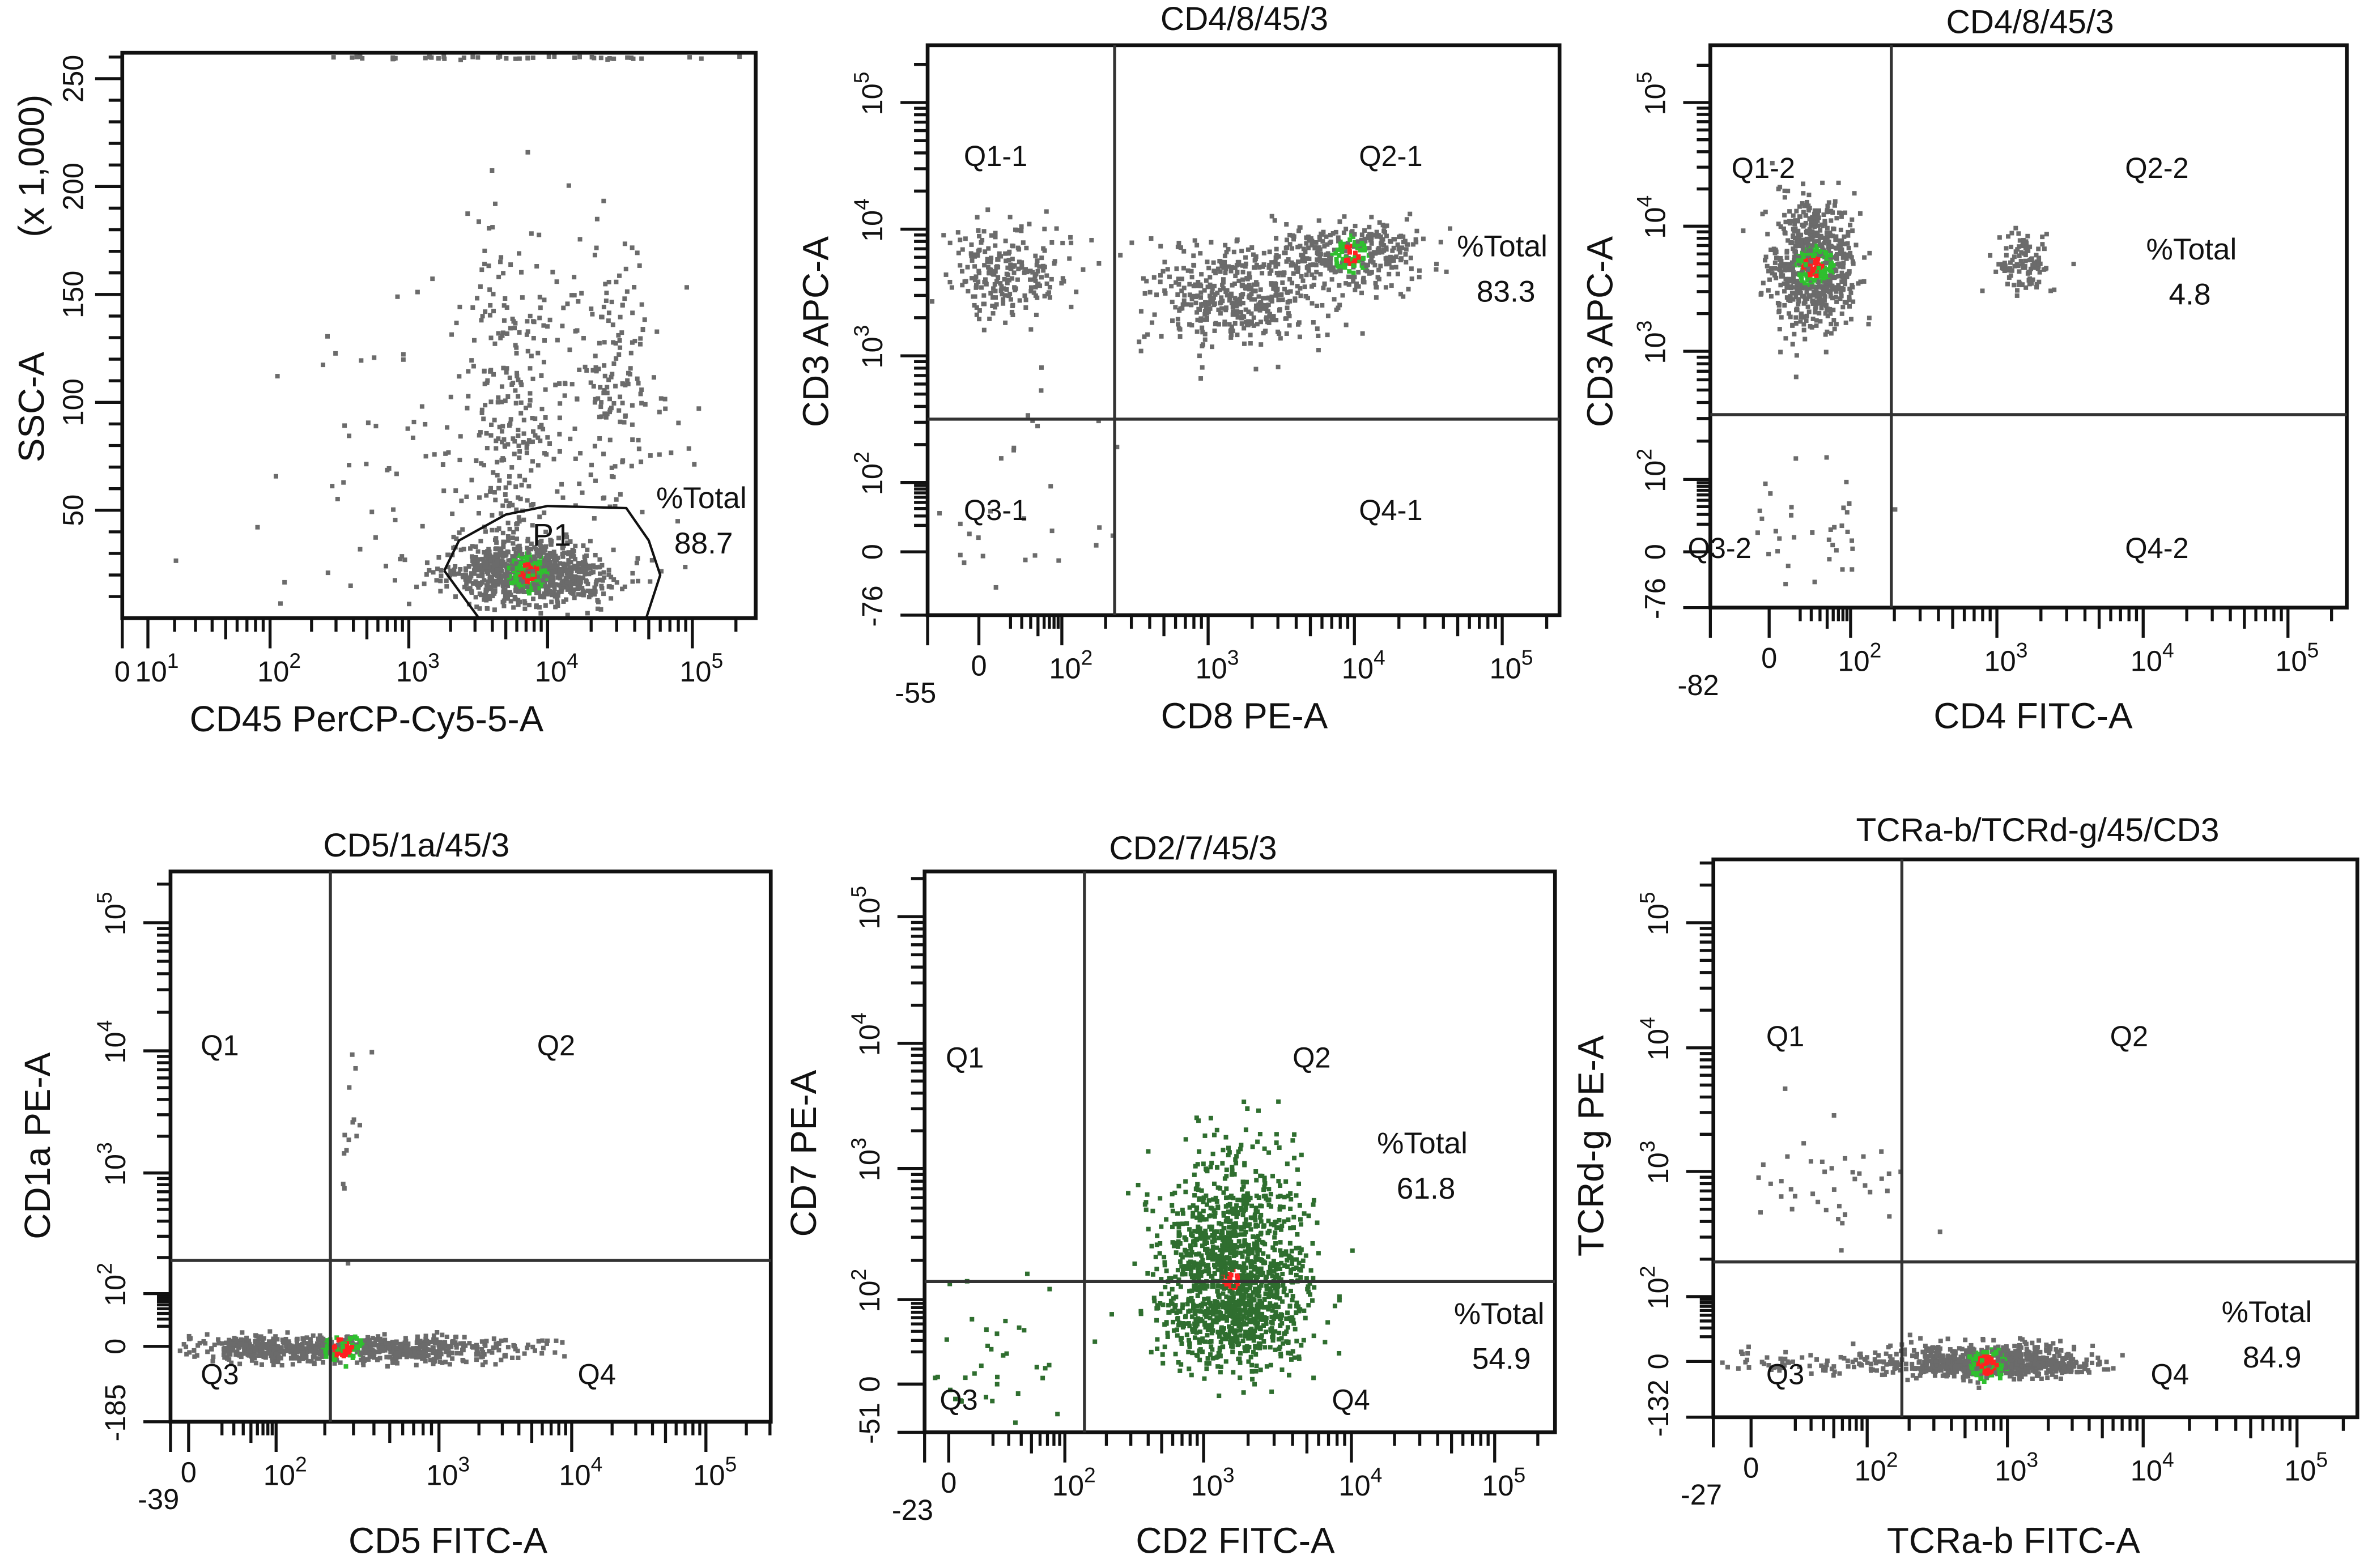  I want to click on x-tick-label: 103, so click(448, 1472).